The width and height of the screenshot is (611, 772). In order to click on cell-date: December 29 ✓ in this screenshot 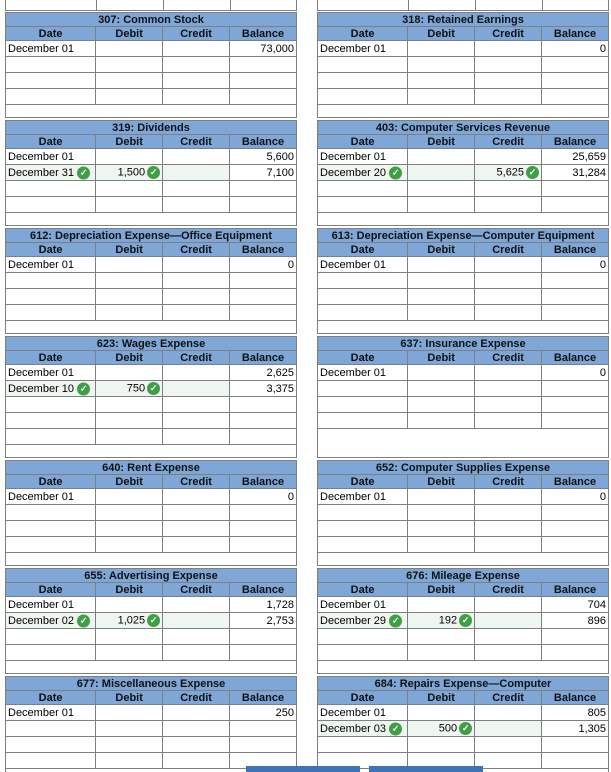, I will do `click(362, 620)`.